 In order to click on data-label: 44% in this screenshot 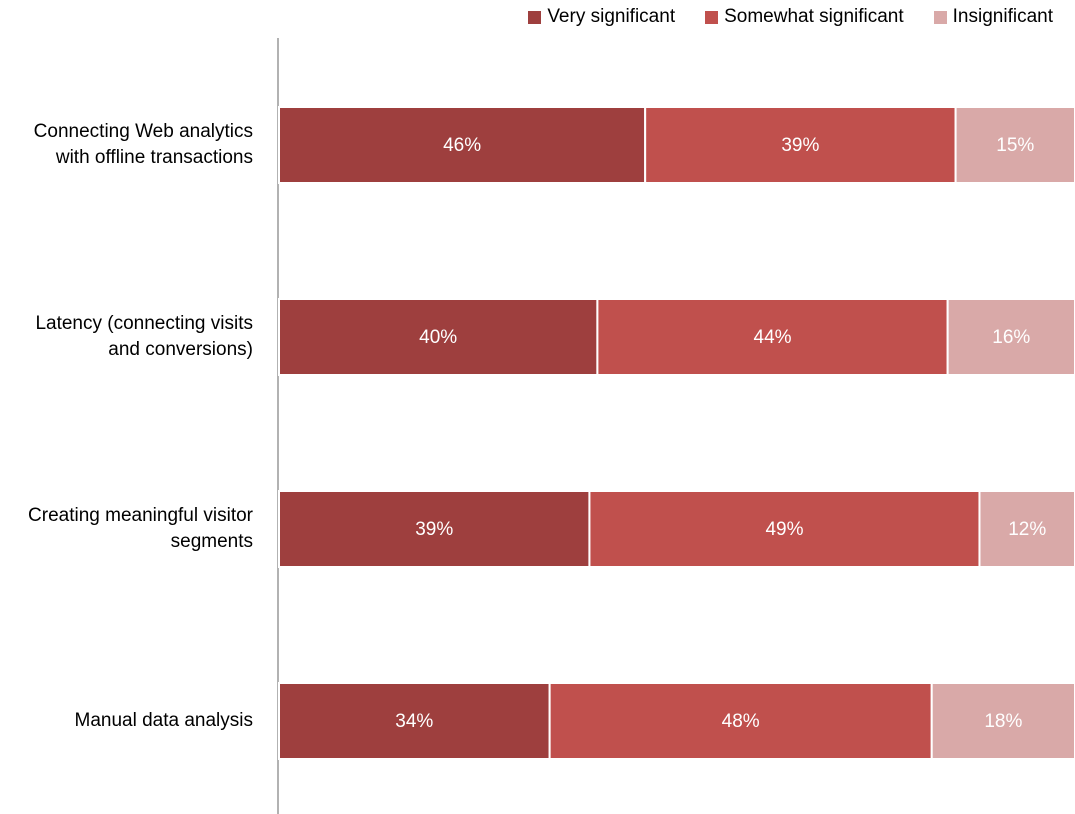, I will do `click(773, 337)`.